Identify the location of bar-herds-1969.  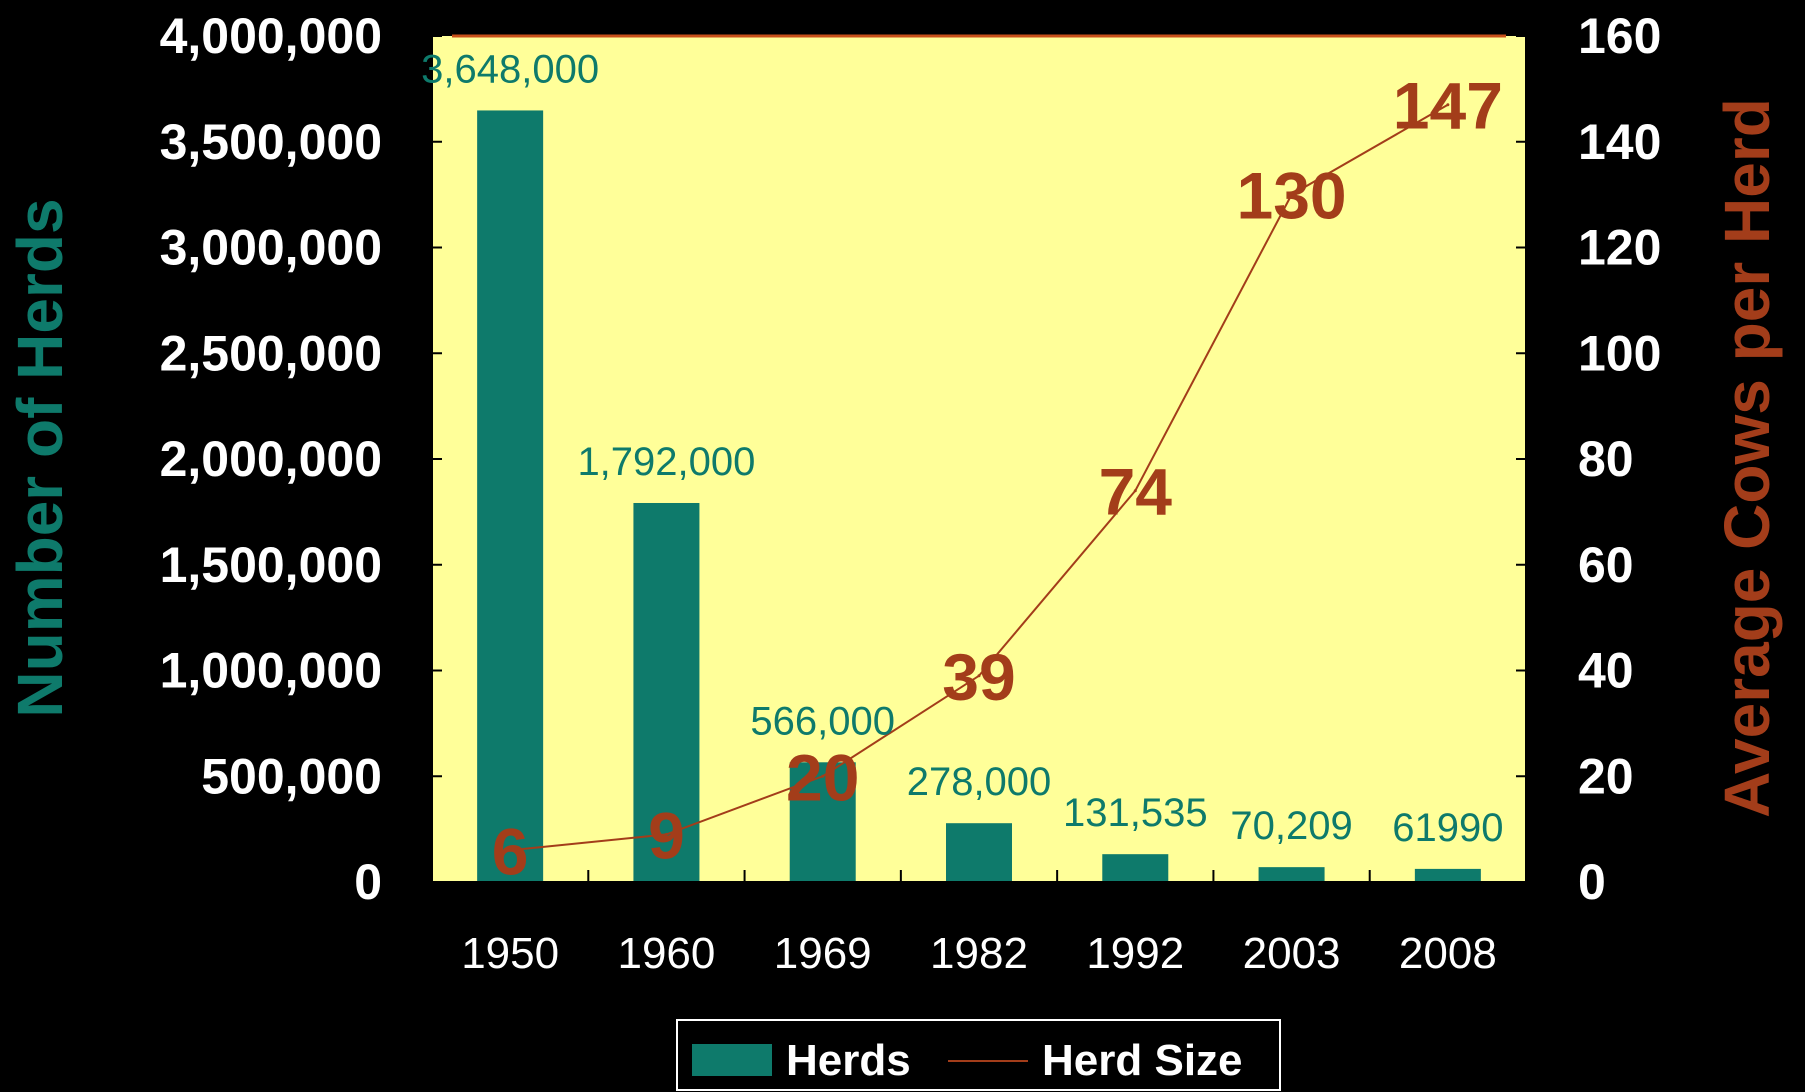
(822, 822).